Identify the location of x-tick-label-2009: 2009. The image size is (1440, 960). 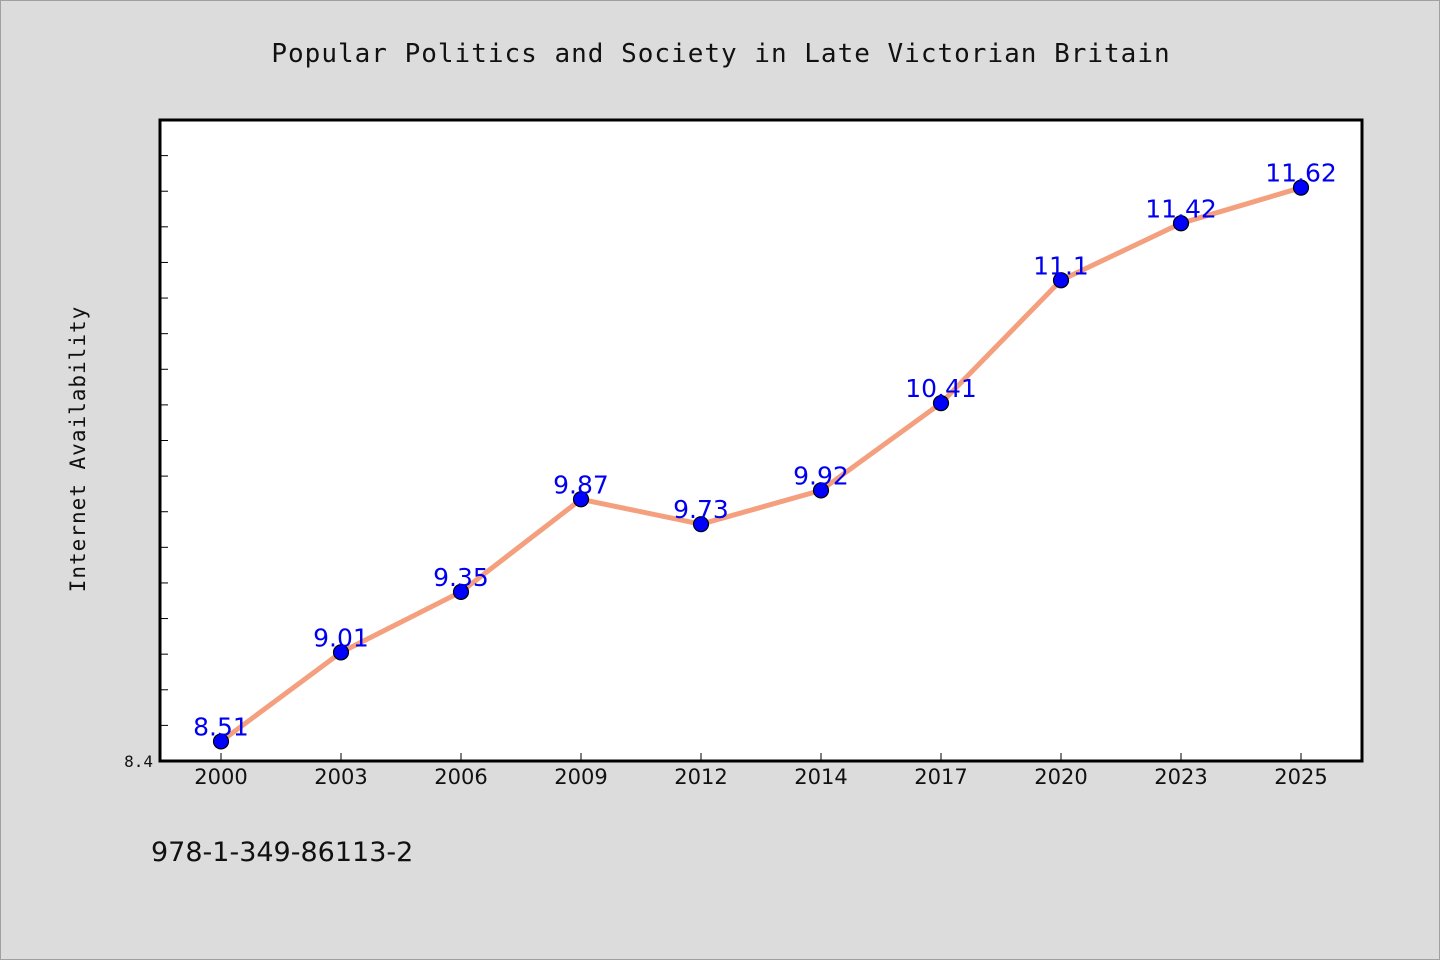
(580, 777).